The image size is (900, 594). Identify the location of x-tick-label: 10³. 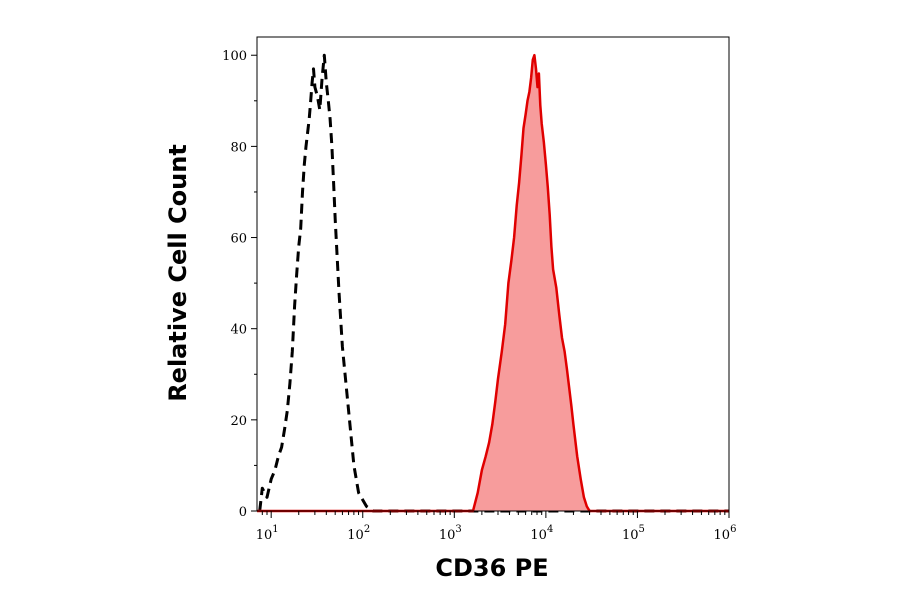
(450, 533).